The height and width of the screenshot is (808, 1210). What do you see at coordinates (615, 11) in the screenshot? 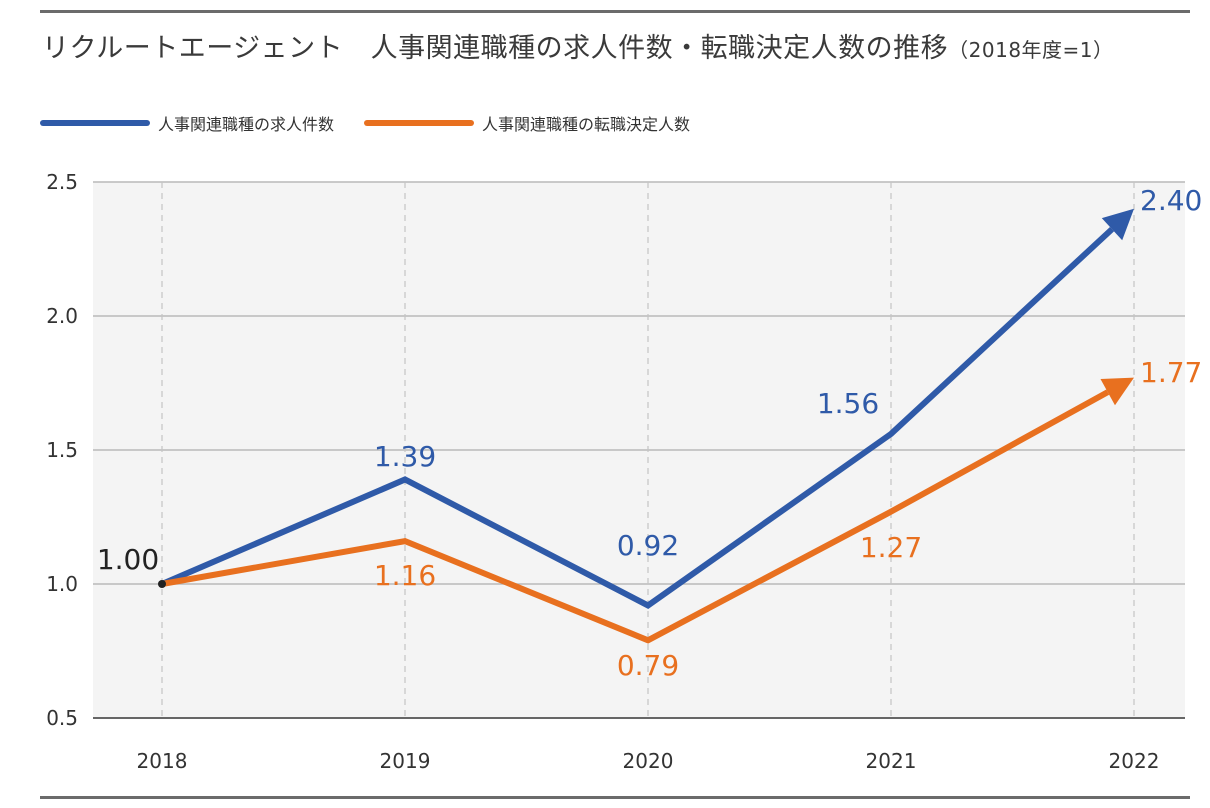
I see `top-rule` at bounding box center [615, 11].